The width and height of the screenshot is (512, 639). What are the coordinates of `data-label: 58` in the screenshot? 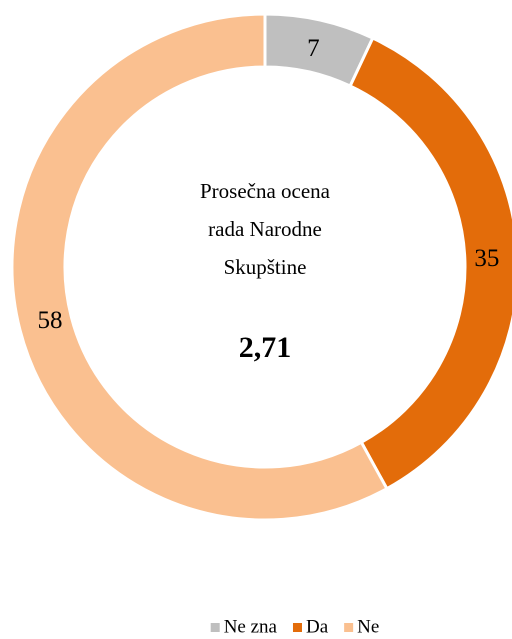 It's located at (49, 320).